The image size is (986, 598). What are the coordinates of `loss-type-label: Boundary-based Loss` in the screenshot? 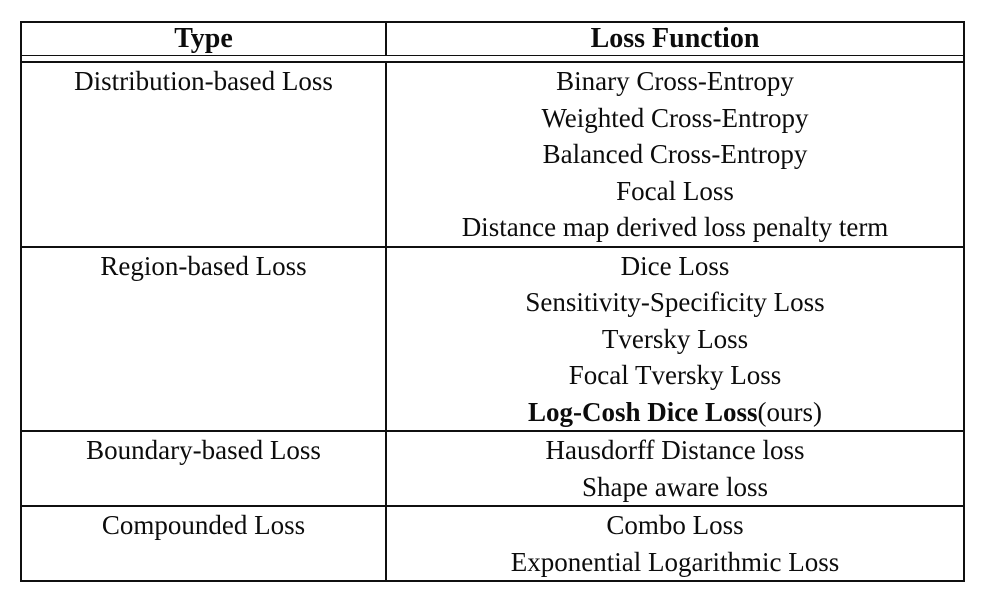 It's located at (203, 450).